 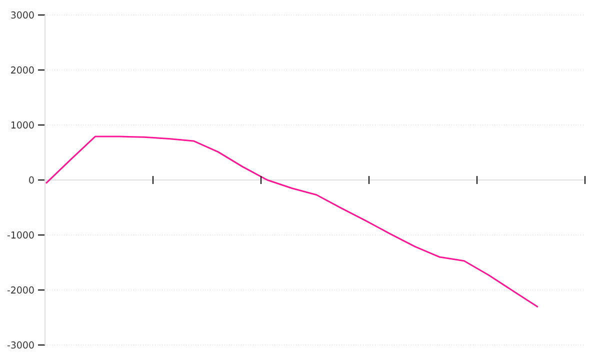 What do you see at coordinates (31, 180) in the screenshot?
I see `y-tick-label: 0` at bounding box center [31, 180].